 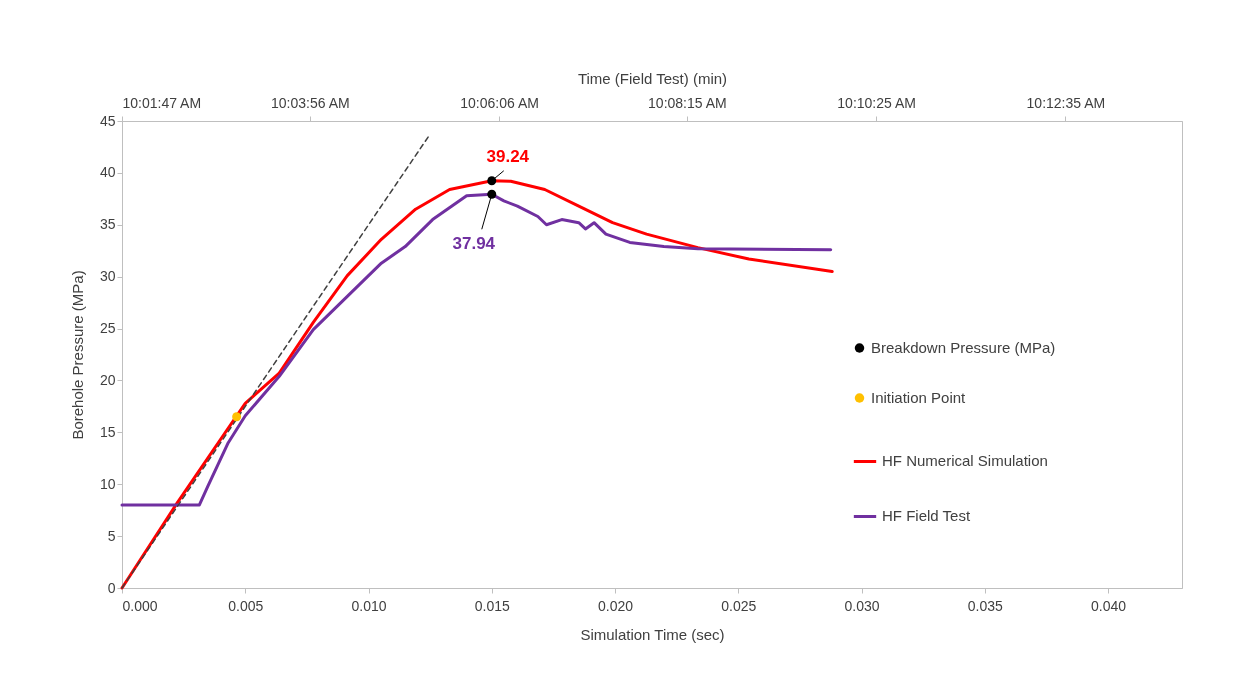 What do you see at coordinates (310, 102) in the screenshot?
I see `x2-tick-label: 10:03:56 AM` at bounding box center [310, 102].